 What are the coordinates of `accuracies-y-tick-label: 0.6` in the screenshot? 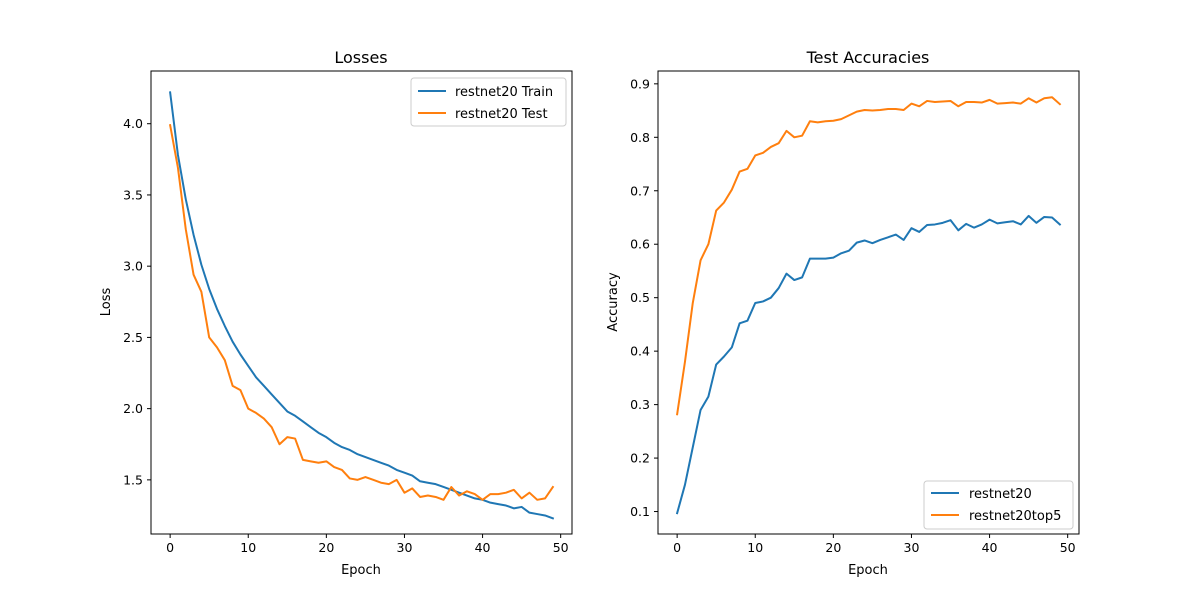 It's located at (640, 244).